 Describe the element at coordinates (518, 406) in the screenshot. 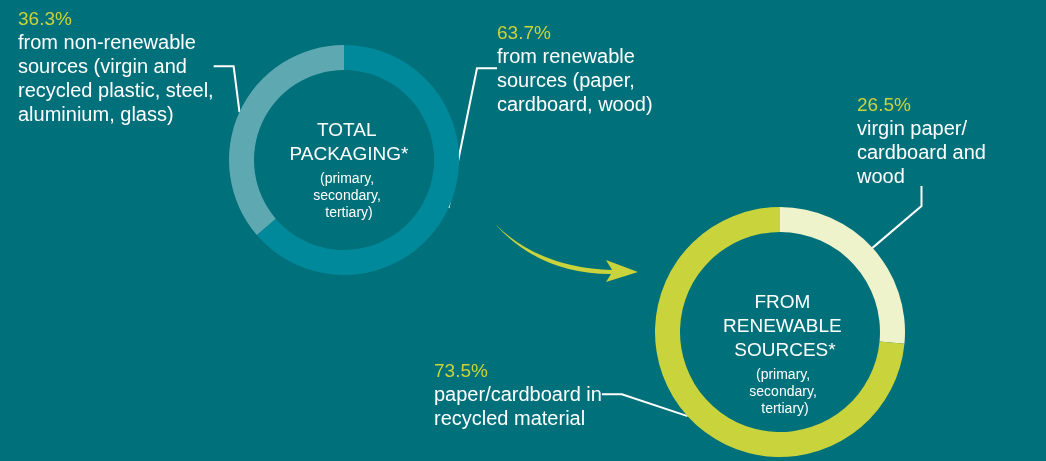

I see `slice-label: paper/cardboard in recycled material` at that location.